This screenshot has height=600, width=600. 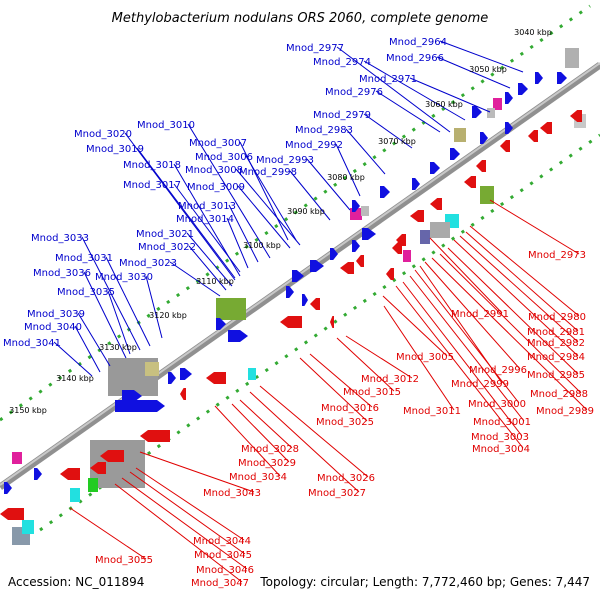 I want to click on kbp-label: 3080 kbp, so click(x=346, y=177).